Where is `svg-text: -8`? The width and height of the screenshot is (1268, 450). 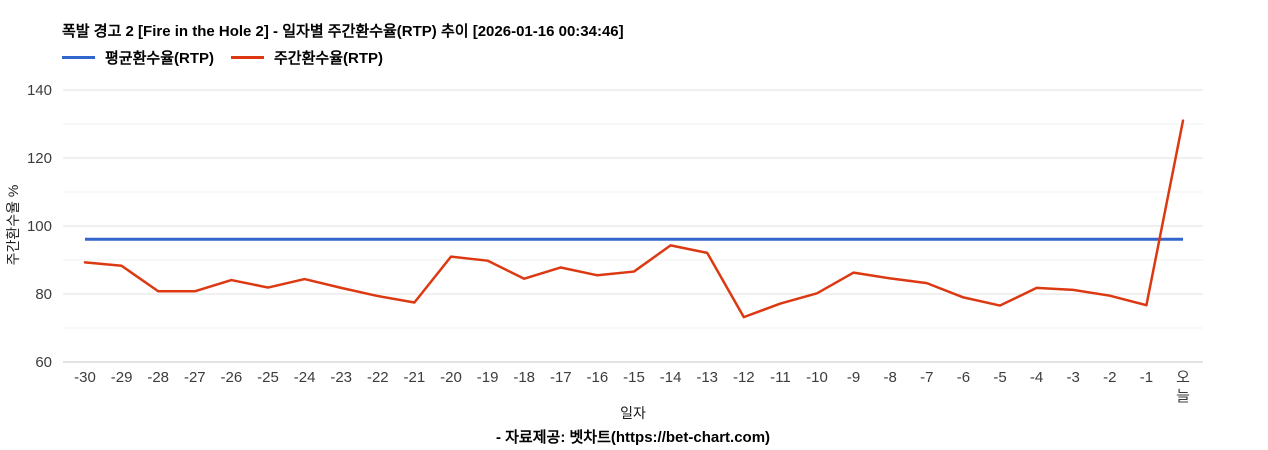
svg-text: -8 is located at coordinates (890, 377).